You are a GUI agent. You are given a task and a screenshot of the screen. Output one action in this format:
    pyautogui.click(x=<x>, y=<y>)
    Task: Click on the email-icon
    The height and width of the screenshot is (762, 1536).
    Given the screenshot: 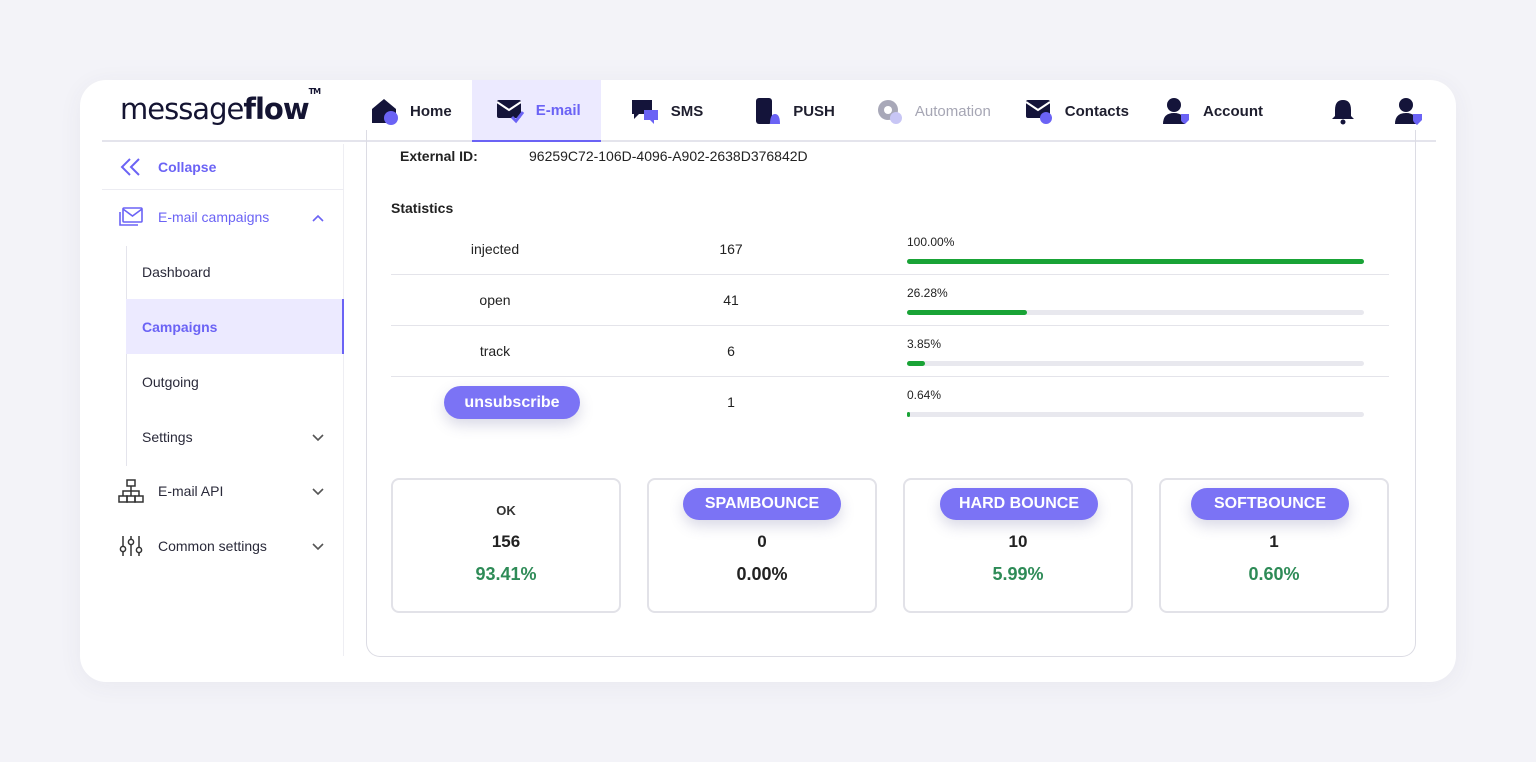 What is the action you would take?
    pyautogui.click(x=510, y=110)
    